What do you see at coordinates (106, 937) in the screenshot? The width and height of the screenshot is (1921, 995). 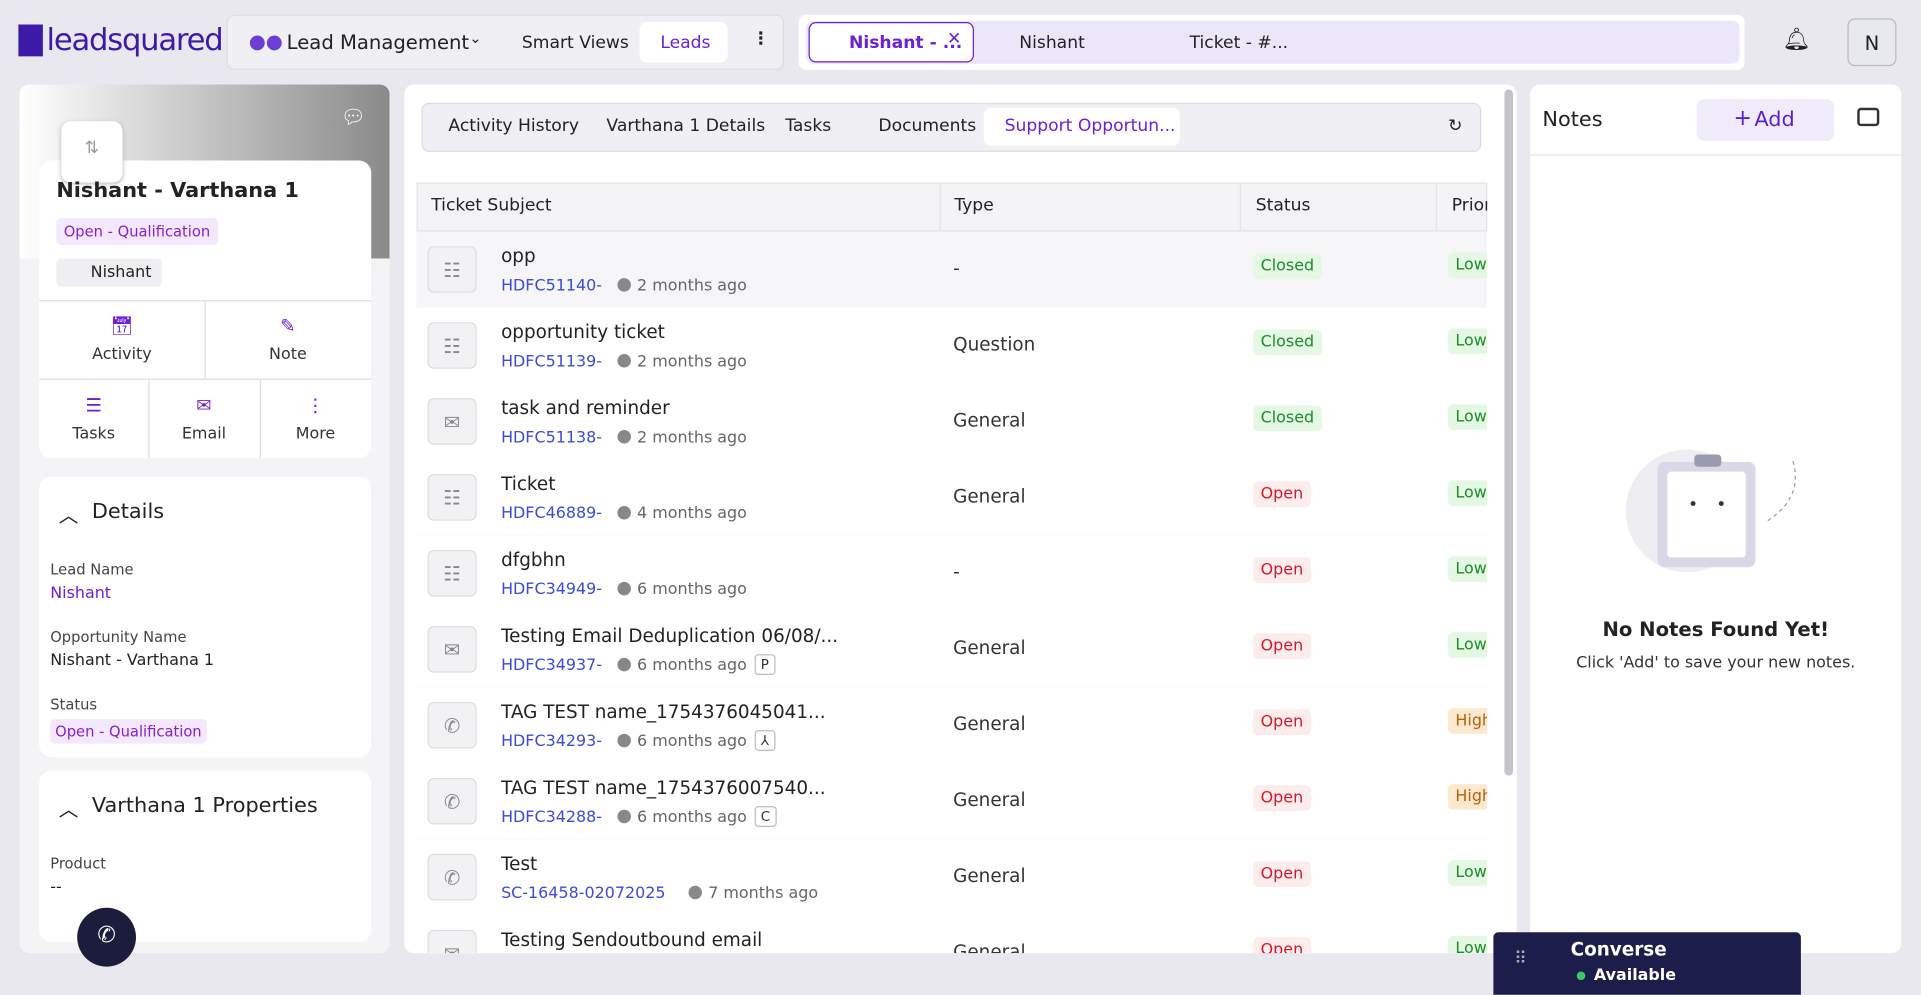 I see `call-button: ✆` at bounding box center [106, 937].